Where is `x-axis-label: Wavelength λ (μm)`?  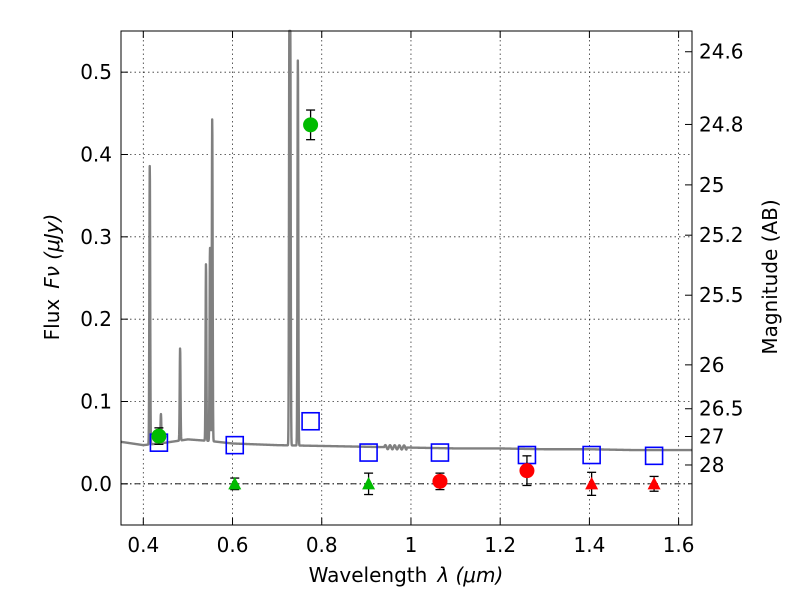 x-axis-label: Wavelength λ (μm) is located at coordinates (406, 575).